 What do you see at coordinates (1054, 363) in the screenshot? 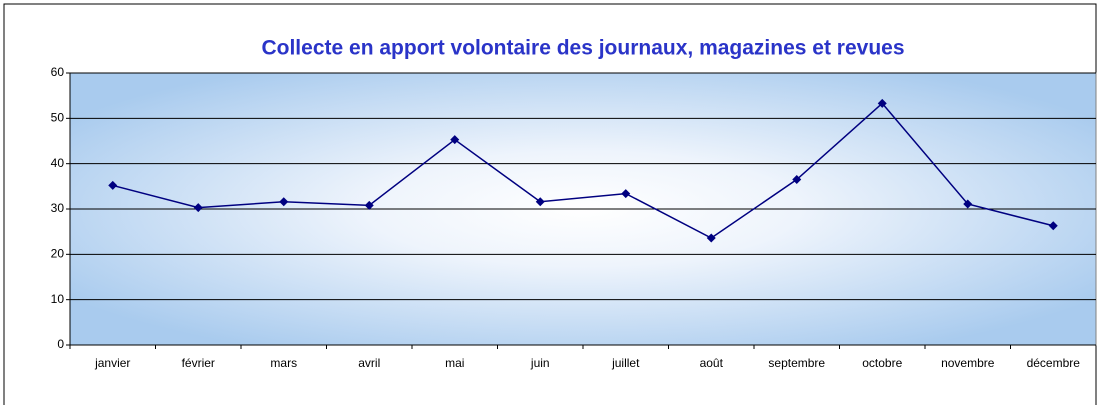
I see `x-tick-label: décembre` at bounding box center [1054, 363].